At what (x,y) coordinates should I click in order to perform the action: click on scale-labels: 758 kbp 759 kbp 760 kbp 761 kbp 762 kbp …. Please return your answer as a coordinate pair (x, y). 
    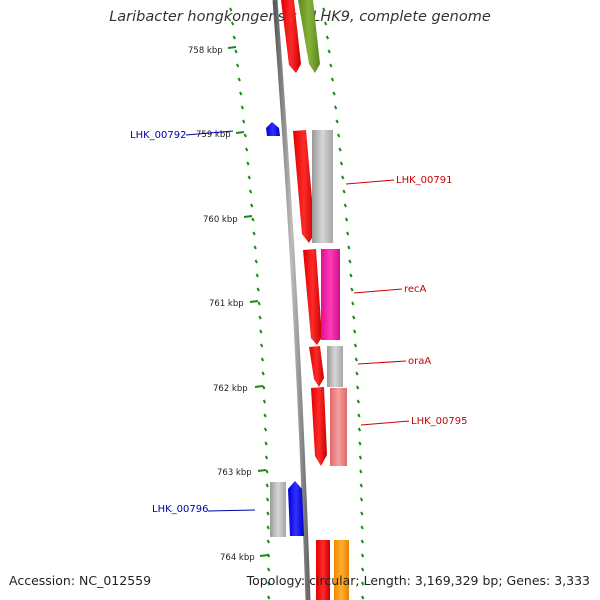
    Looking at the image, I should click on (228, 304).